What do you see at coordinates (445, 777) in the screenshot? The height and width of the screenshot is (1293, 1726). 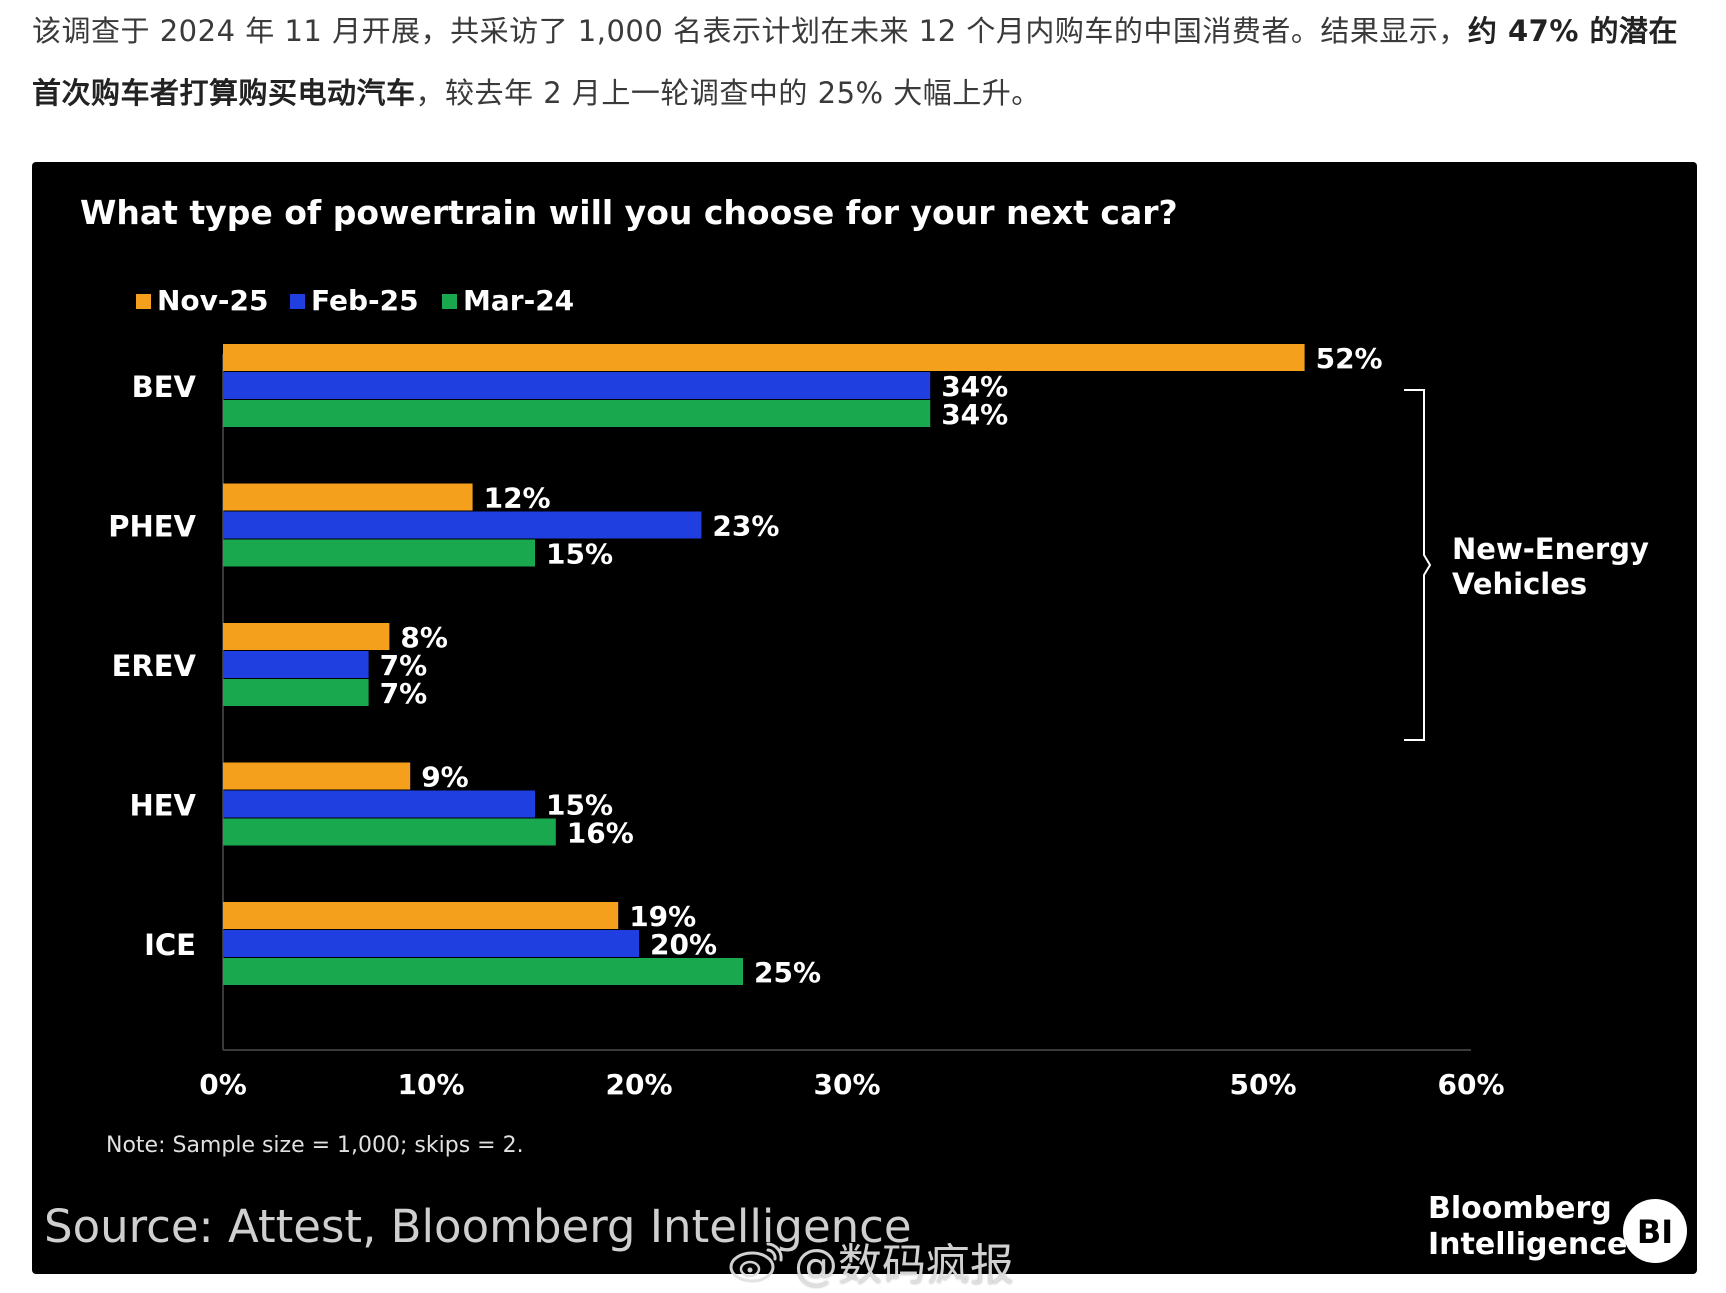 I see `data-label-hev-nov-25: 9%` at bounding box center [445, 777].